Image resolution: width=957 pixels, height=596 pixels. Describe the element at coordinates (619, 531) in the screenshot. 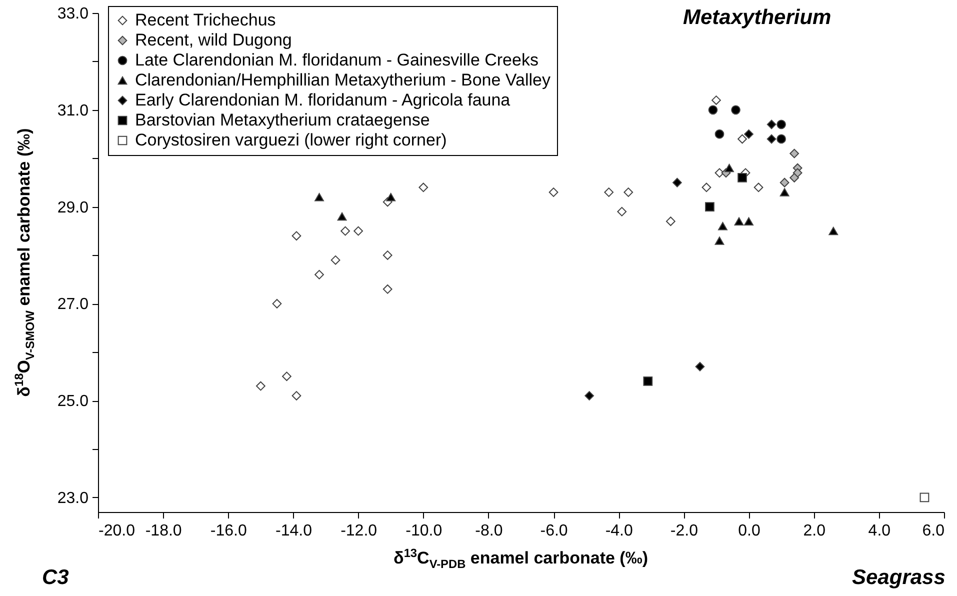

I see `x-tick-label: -4.0` at that location.